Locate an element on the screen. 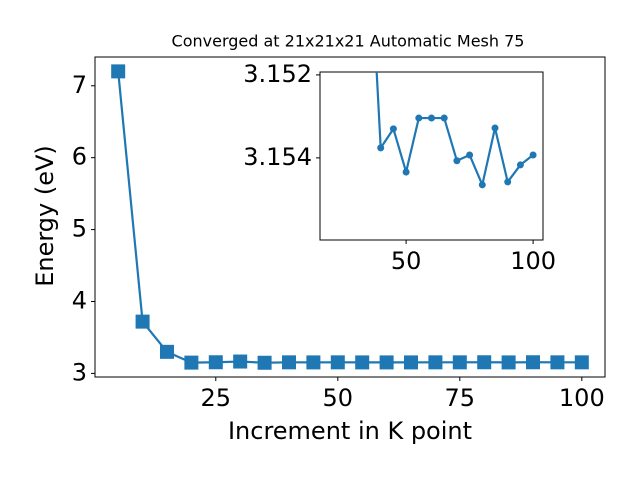  y-axis-label: Energy (eV) is located at coordinates (45, 216).